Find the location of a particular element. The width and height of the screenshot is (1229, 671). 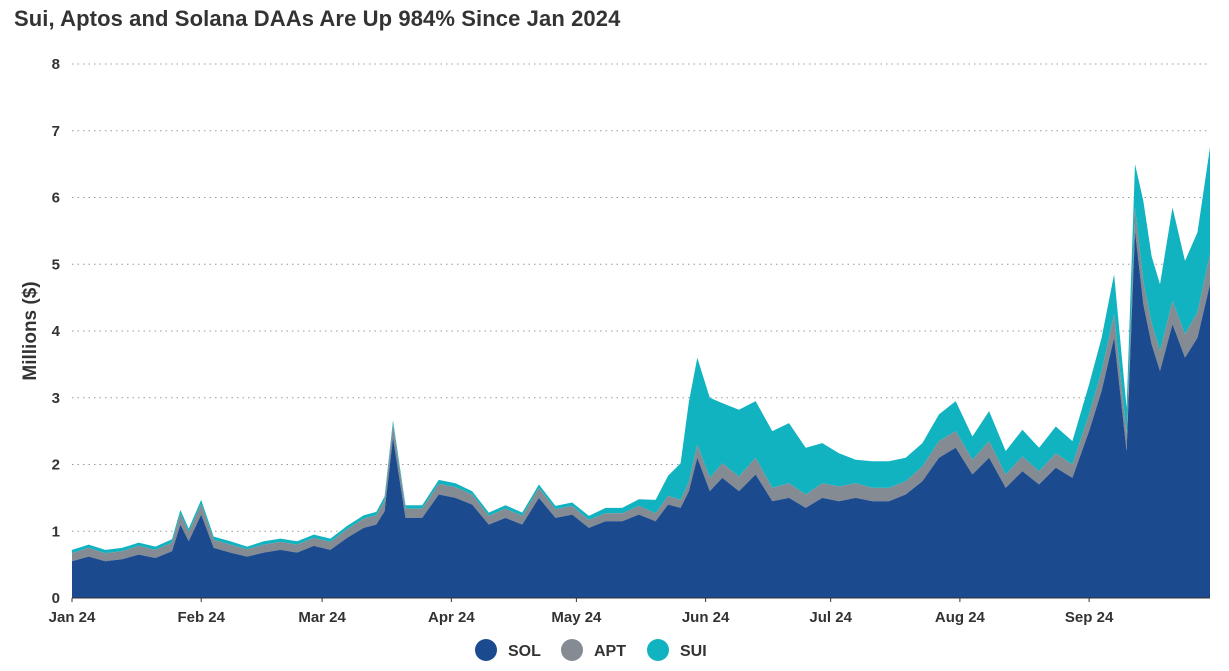

legend-swatch-apt is located at coordinates (572, 650).